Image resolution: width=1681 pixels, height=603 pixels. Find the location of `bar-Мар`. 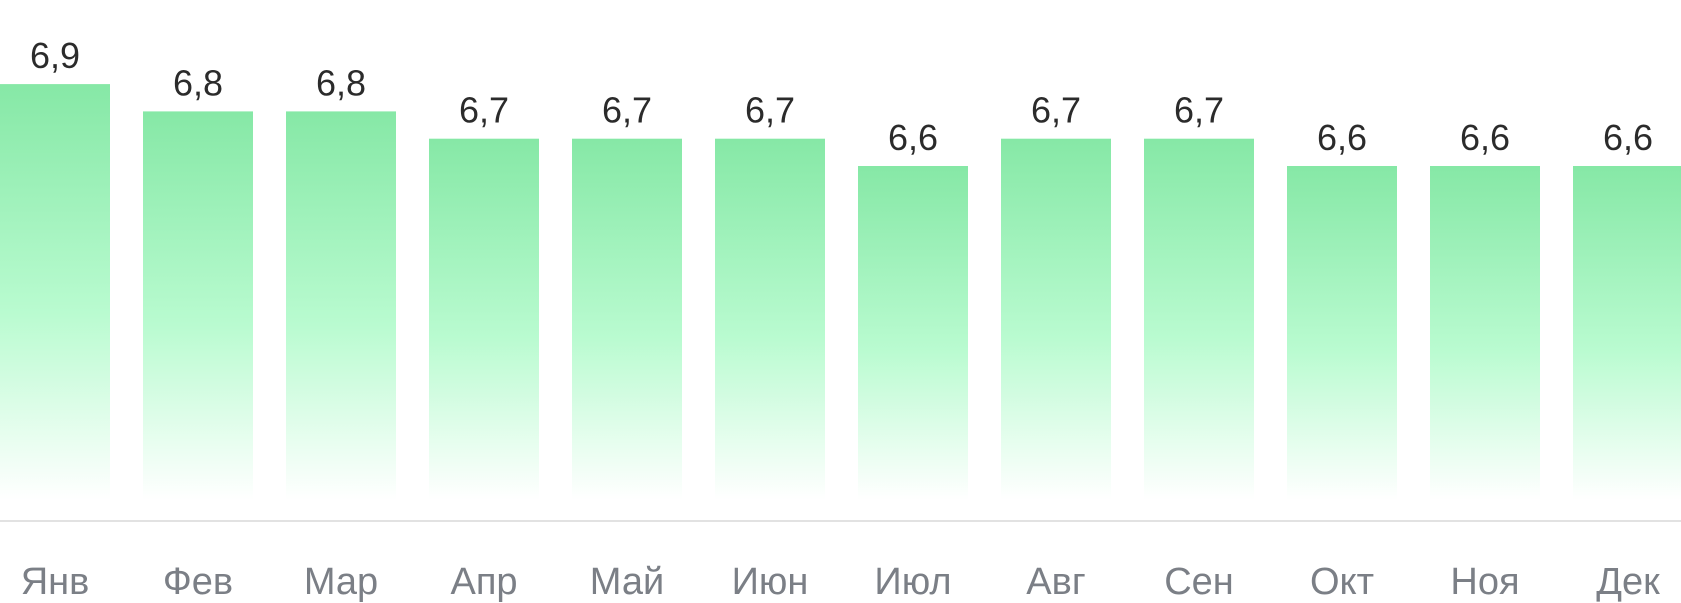

bar-Мар is located at coordinates (341, 306).